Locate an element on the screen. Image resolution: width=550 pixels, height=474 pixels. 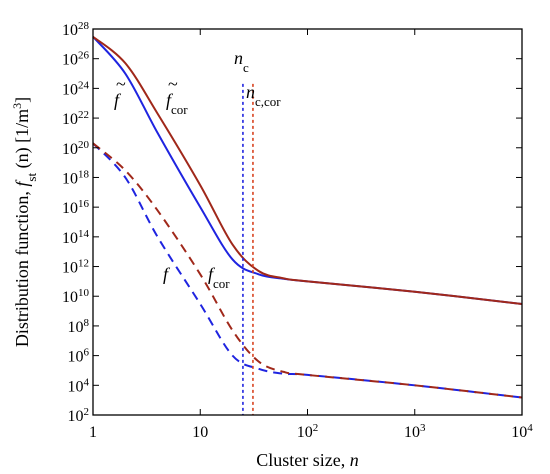
y-tick-label-exp: 26 is located at coordinates (84, 56).